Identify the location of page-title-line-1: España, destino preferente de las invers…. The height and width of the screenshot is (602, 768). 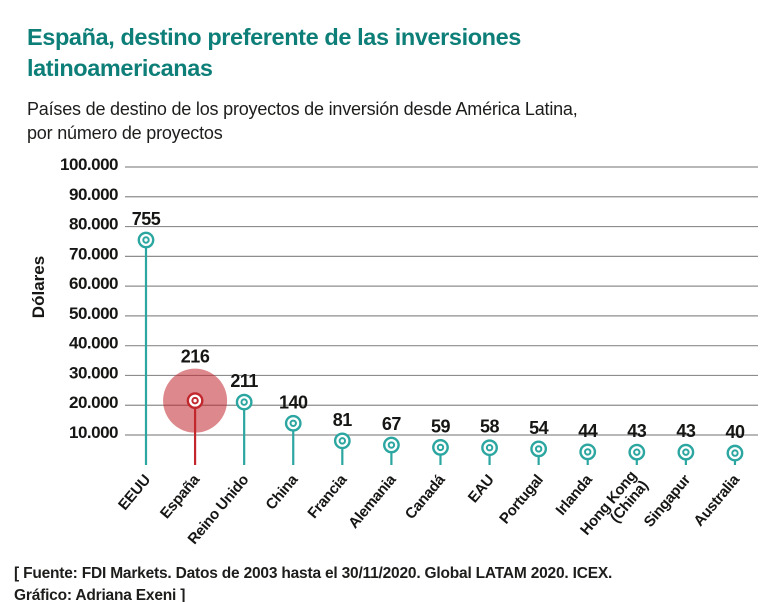
(274, 36).